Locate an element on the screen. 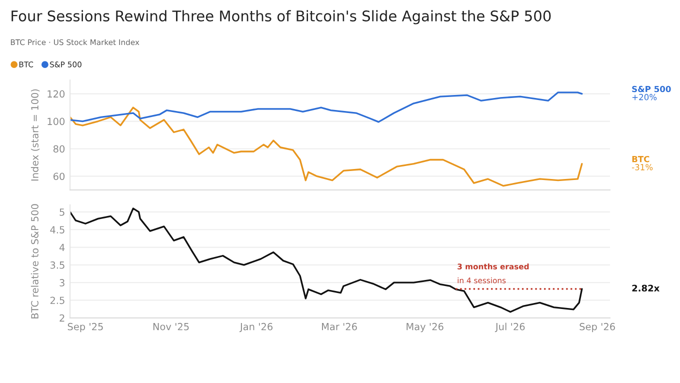 The width and height of the screenshot is (680, 383). x-tick-label: Nov '25 is located at coordinates (171, 326).